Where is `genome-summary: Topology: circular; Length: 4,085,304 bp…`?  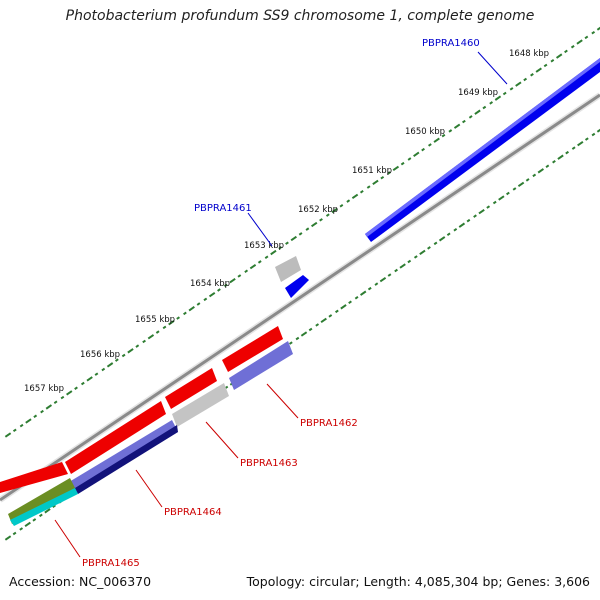
genome-summary: Topology: circular; Length: 4,085,304 bp… is located at coordinates (418, 581).